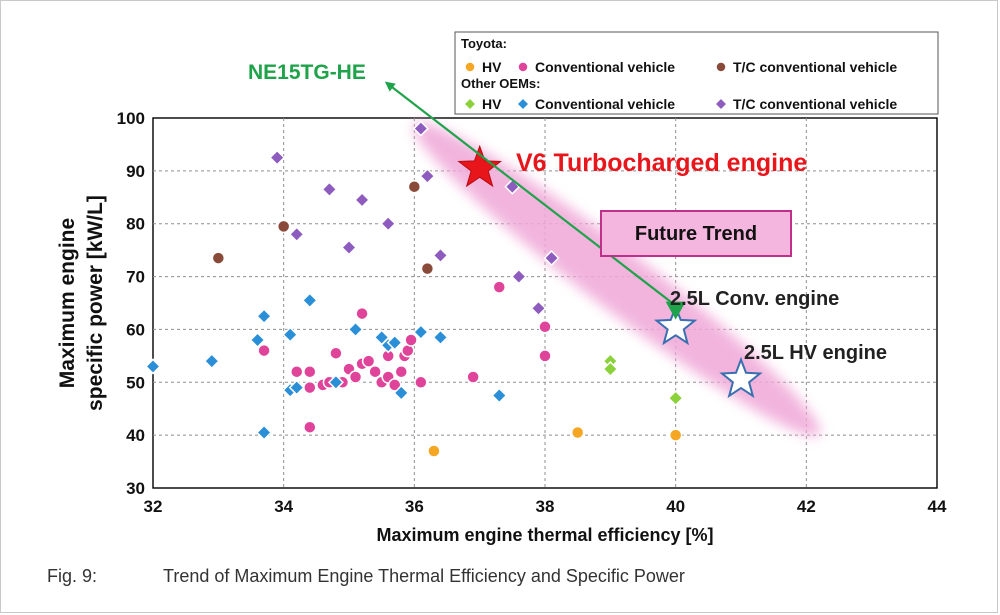 This screenshot has width=1000, height=615. What do you see at coordinates (754, 299) in the screenshot?
I see `conv-engine-annotation: 2.5L Conv. engine` at bounding box center [754, 299].